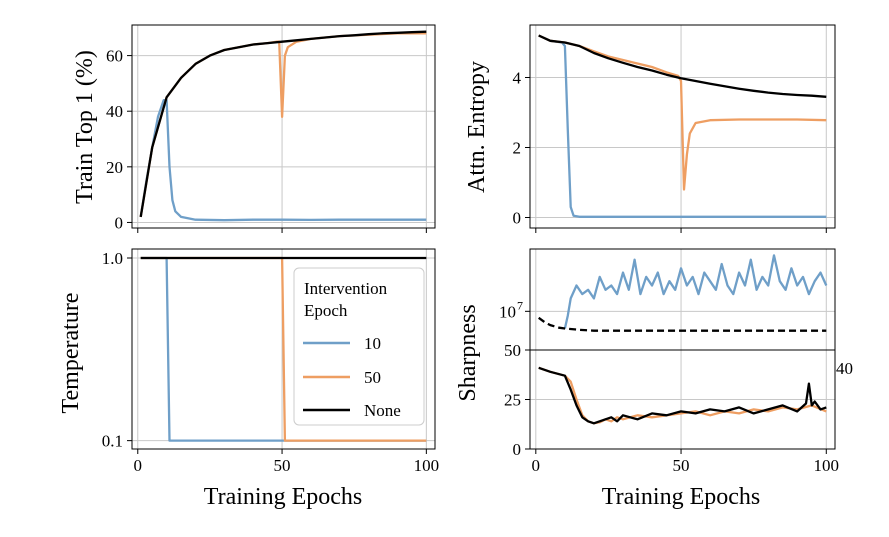  I want to click on sharpness-ytick-label-exponent: 7, so click(520, 305).